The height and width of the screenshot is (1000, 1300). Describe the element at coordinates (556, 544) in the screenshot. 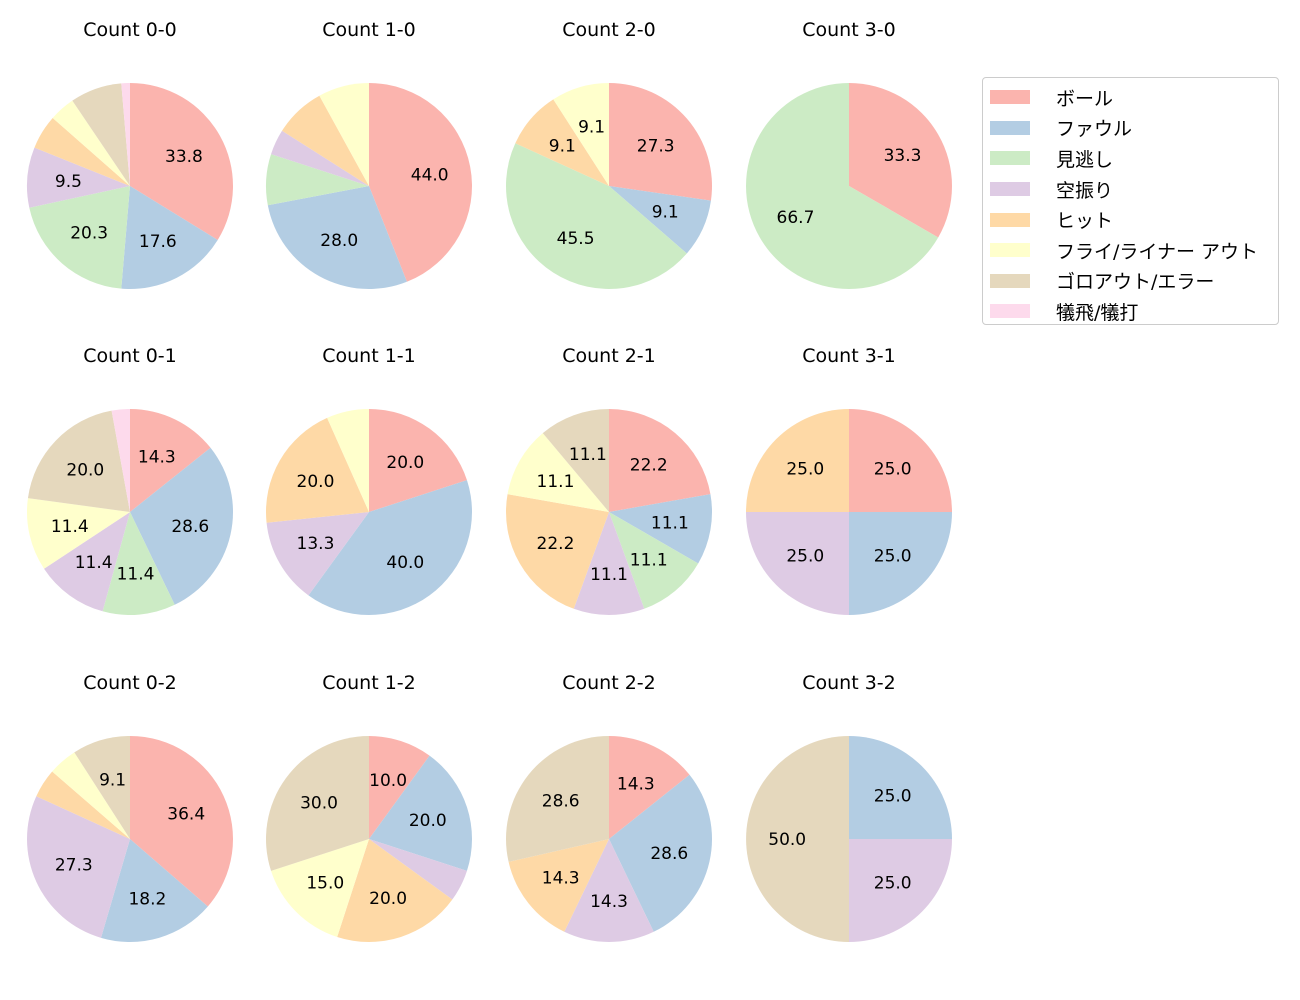

I see `slice-label: 22.2` at that location.